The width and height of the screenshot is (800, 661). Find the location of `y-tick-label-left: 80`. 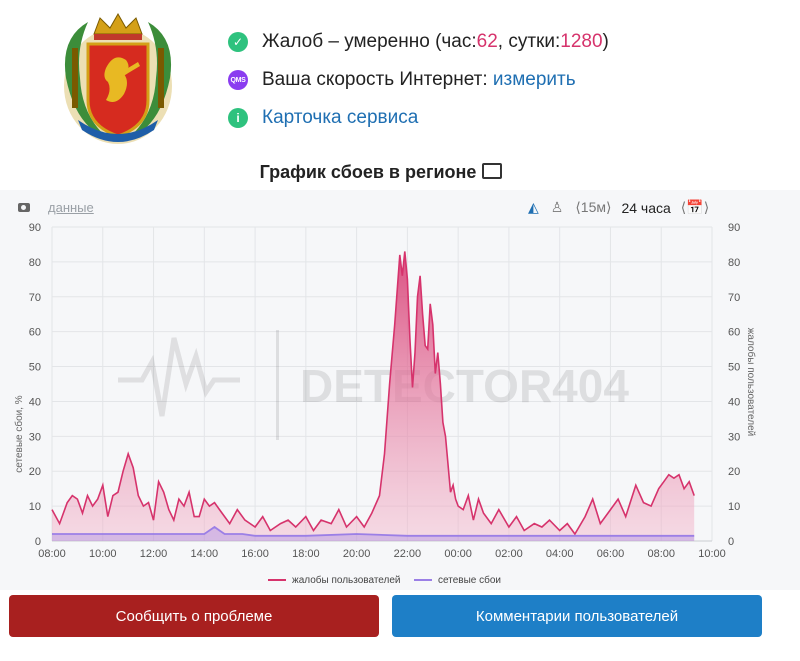

y-tick-label-left: 80 is located at coordinates (35, 263).